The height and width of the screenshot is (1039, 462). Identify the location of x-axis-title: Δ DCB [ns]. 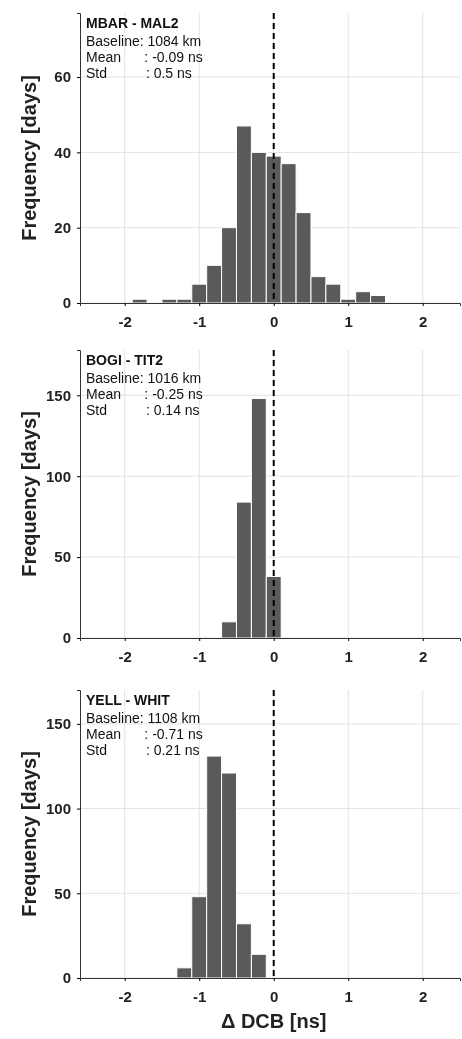
(273, 1021).